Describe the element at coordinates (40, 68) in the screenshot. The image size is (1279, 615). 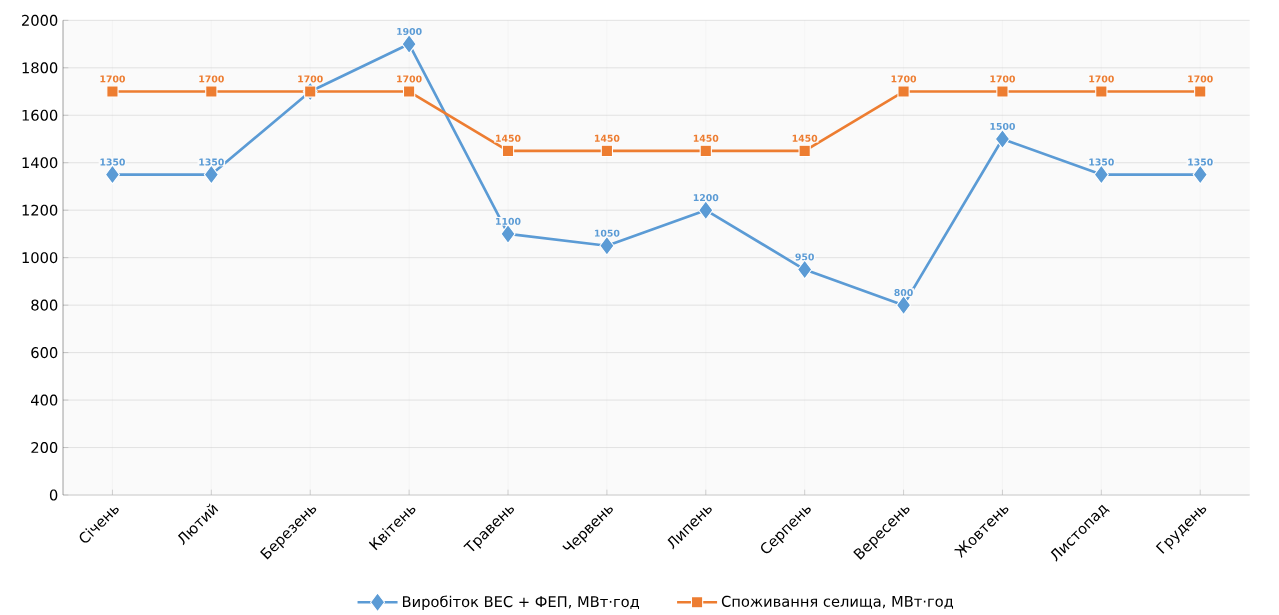
I see `y-tick-label: 1800` at that location.